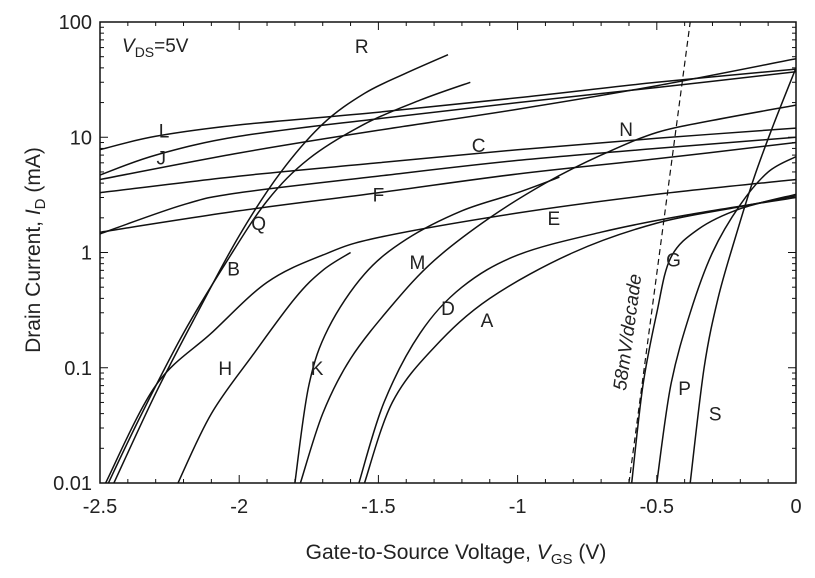 This screenshot has width=815, height=578. What do you see at coordinates (742, 275) in the screenshot?
I see `series-line-s` at bounding box center [742, 275].